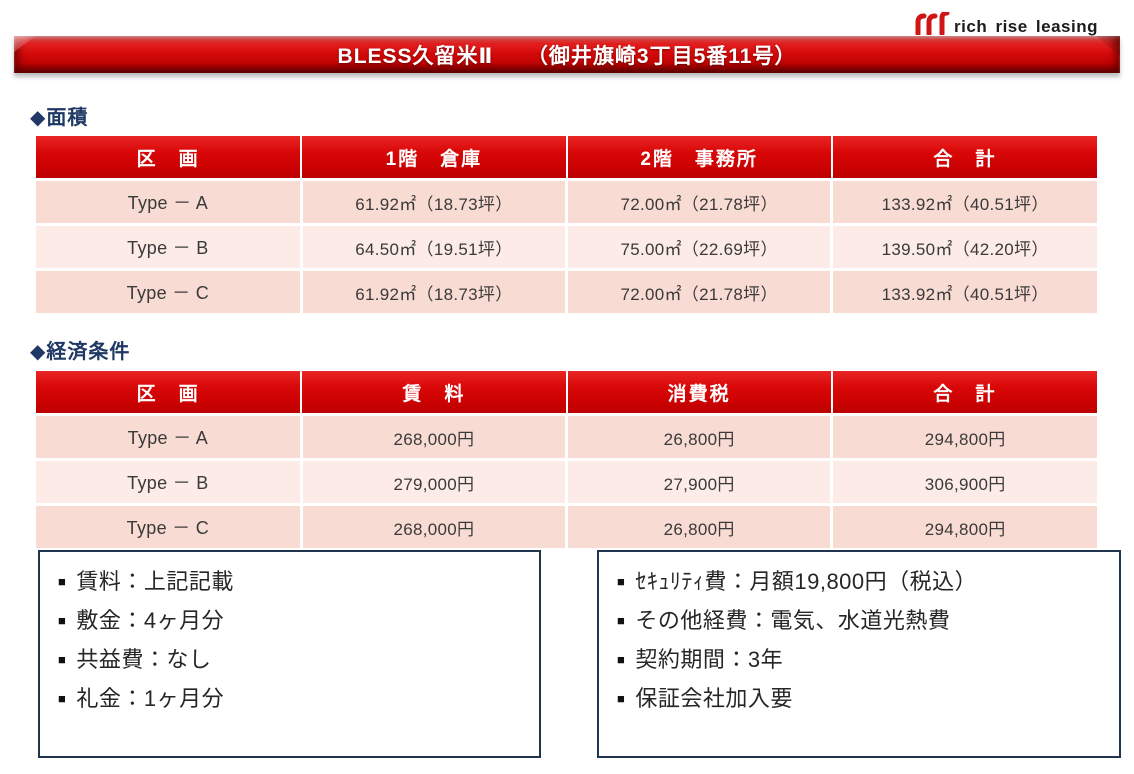 This screenshot has width=1134, height=774. Describe the element at coordinates (289, 622) in the screenshot. I see `list-item: ■ 敷金：4ヶ月分` at that location.